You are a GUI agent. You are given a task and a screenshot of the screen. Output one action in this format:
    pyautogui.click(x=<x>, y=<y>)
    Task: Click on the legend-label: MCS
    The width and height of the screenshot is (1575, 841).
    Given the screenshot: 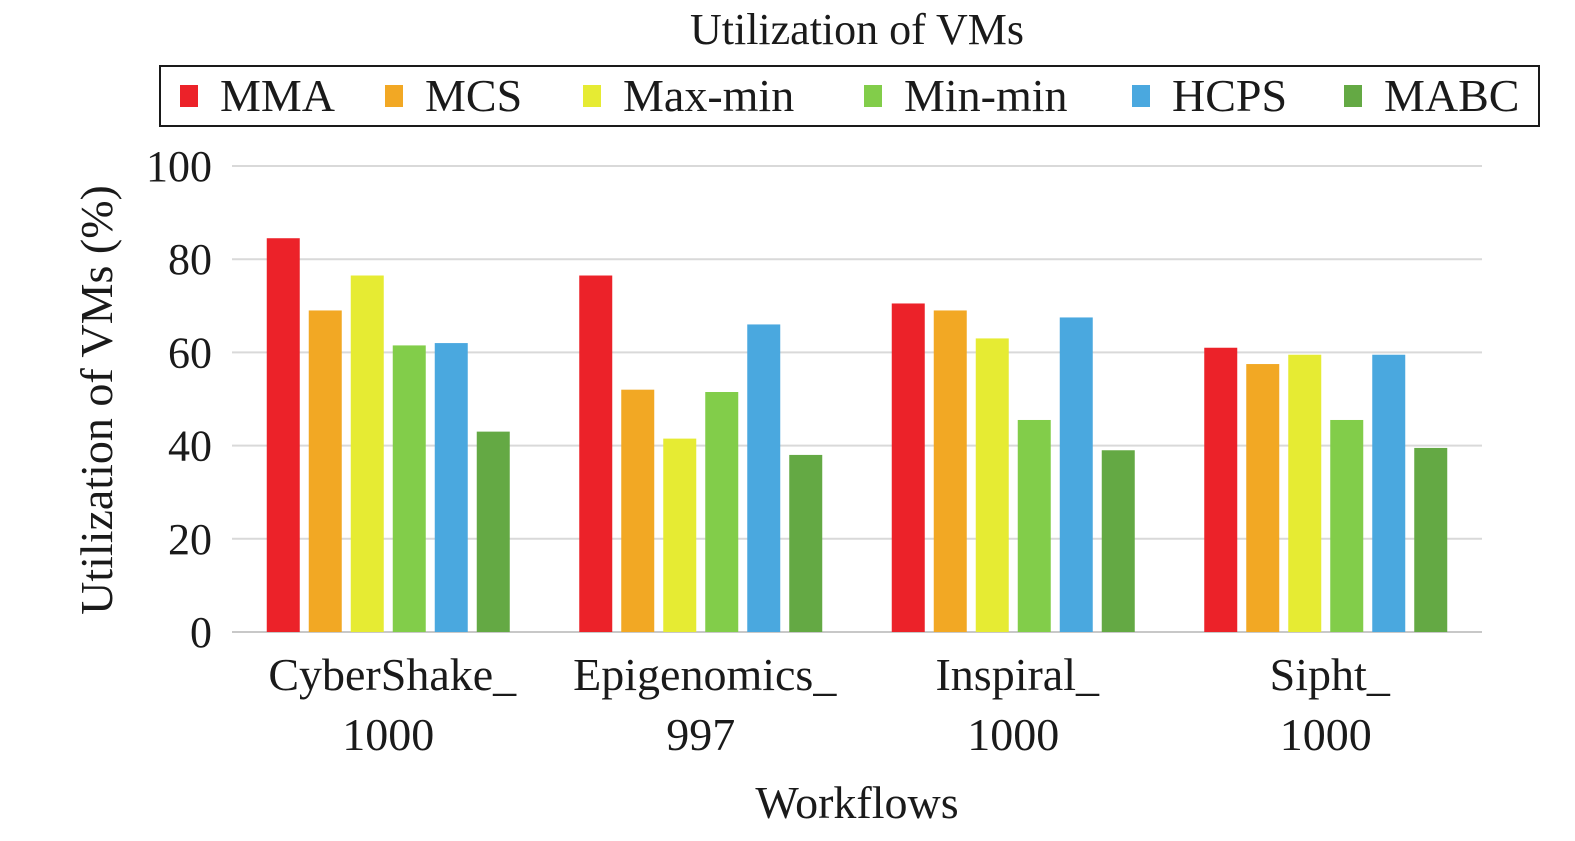 What is the action you would take?
    pyautogui.click(x=473, y=95)
    